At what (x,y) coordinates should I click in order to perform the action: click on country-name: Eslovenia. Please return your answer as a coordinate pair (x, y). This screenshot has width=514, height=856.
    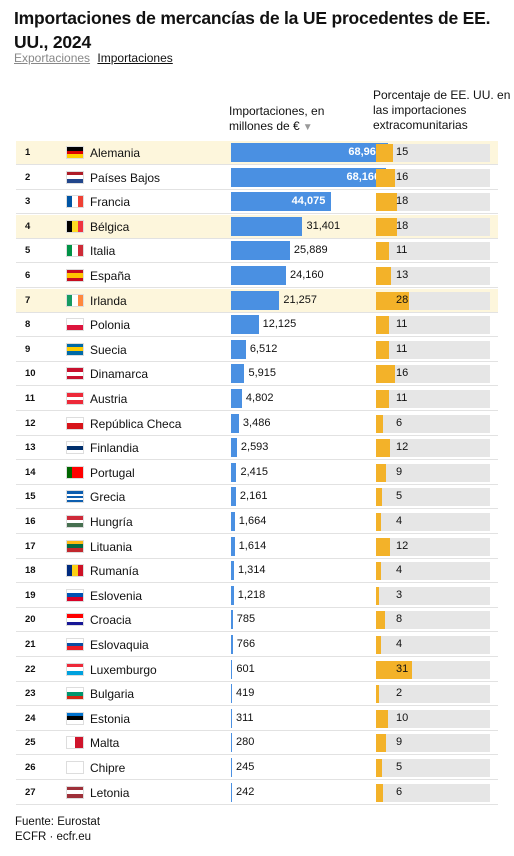
    Looking at the image, I should click on (116, 595).